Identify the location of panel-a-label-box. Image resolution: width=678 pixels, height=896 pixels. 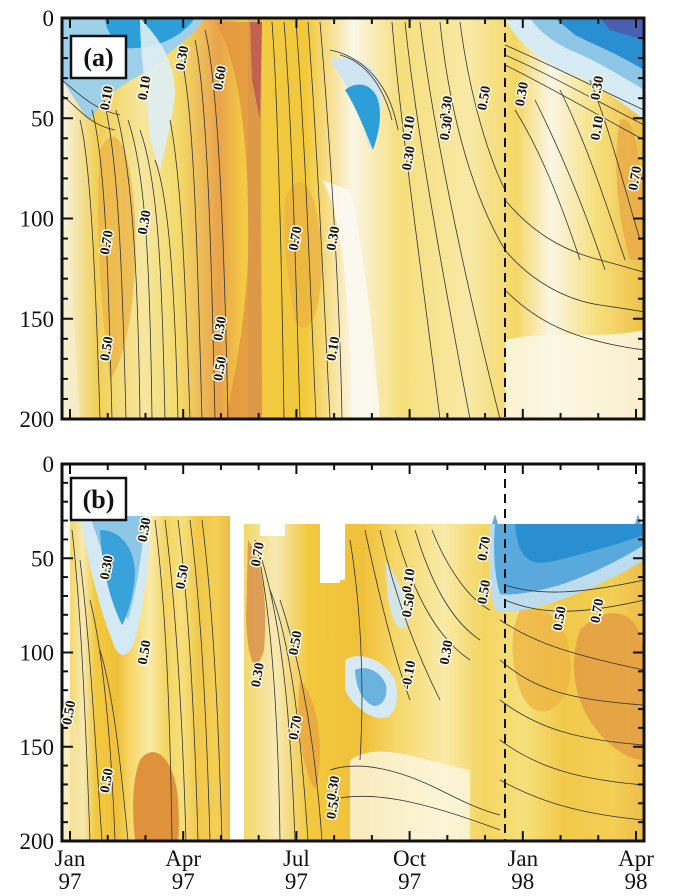
(98, 57).